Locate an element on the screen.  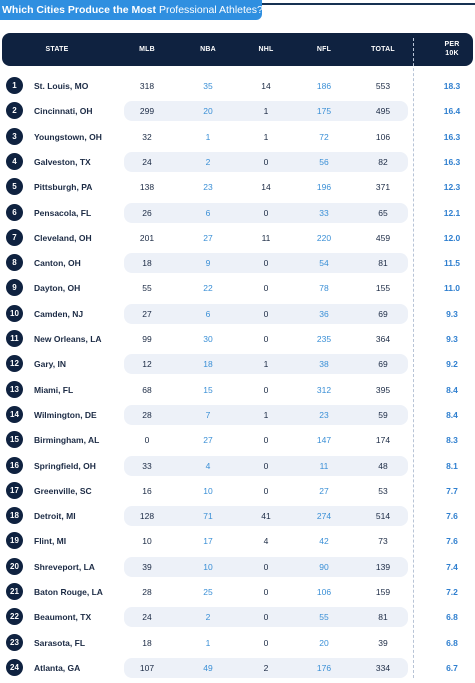
table-row: 16 Springfield, OH 33 4 0 11 48 8.1 is located at coordinates (237, 466).